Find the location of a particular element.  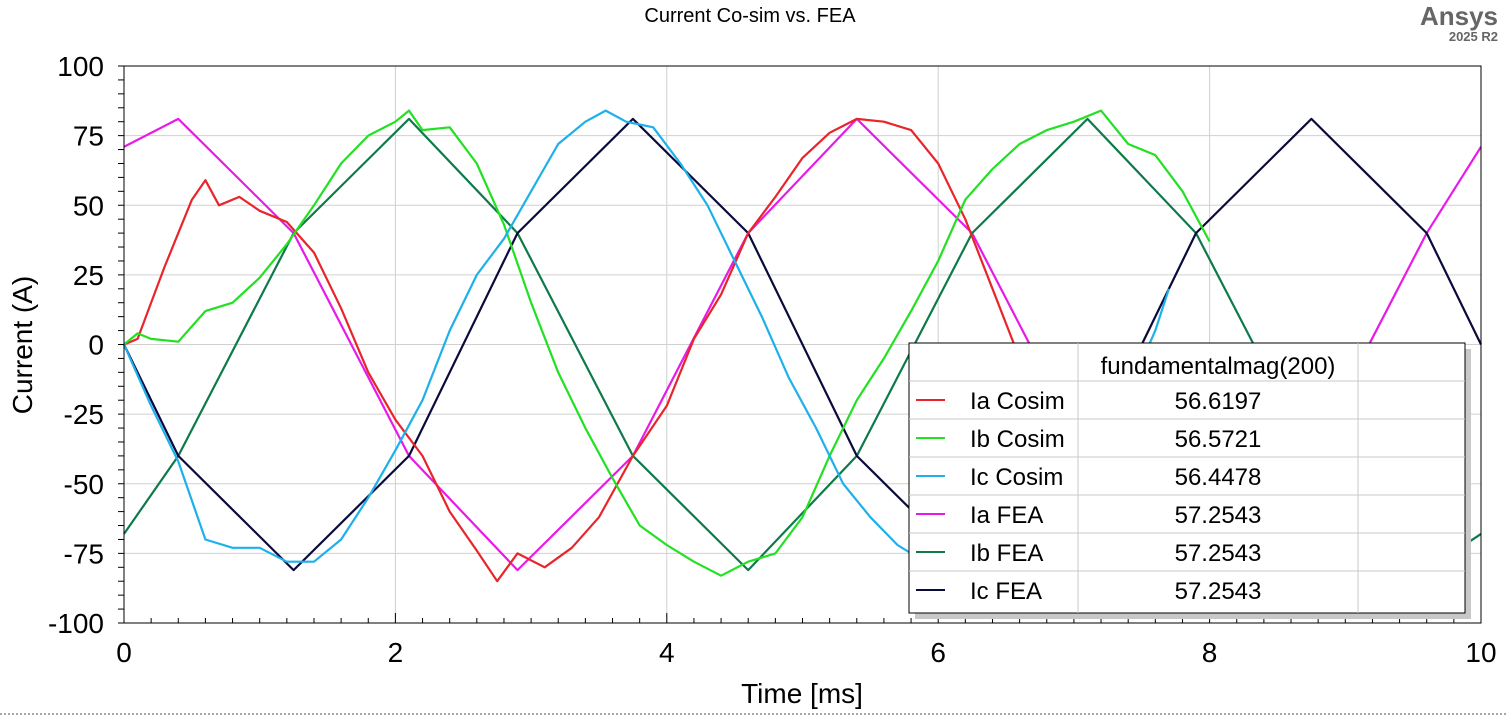

legend-series-name: Ib FEA is located at coordinates (1006, 553).